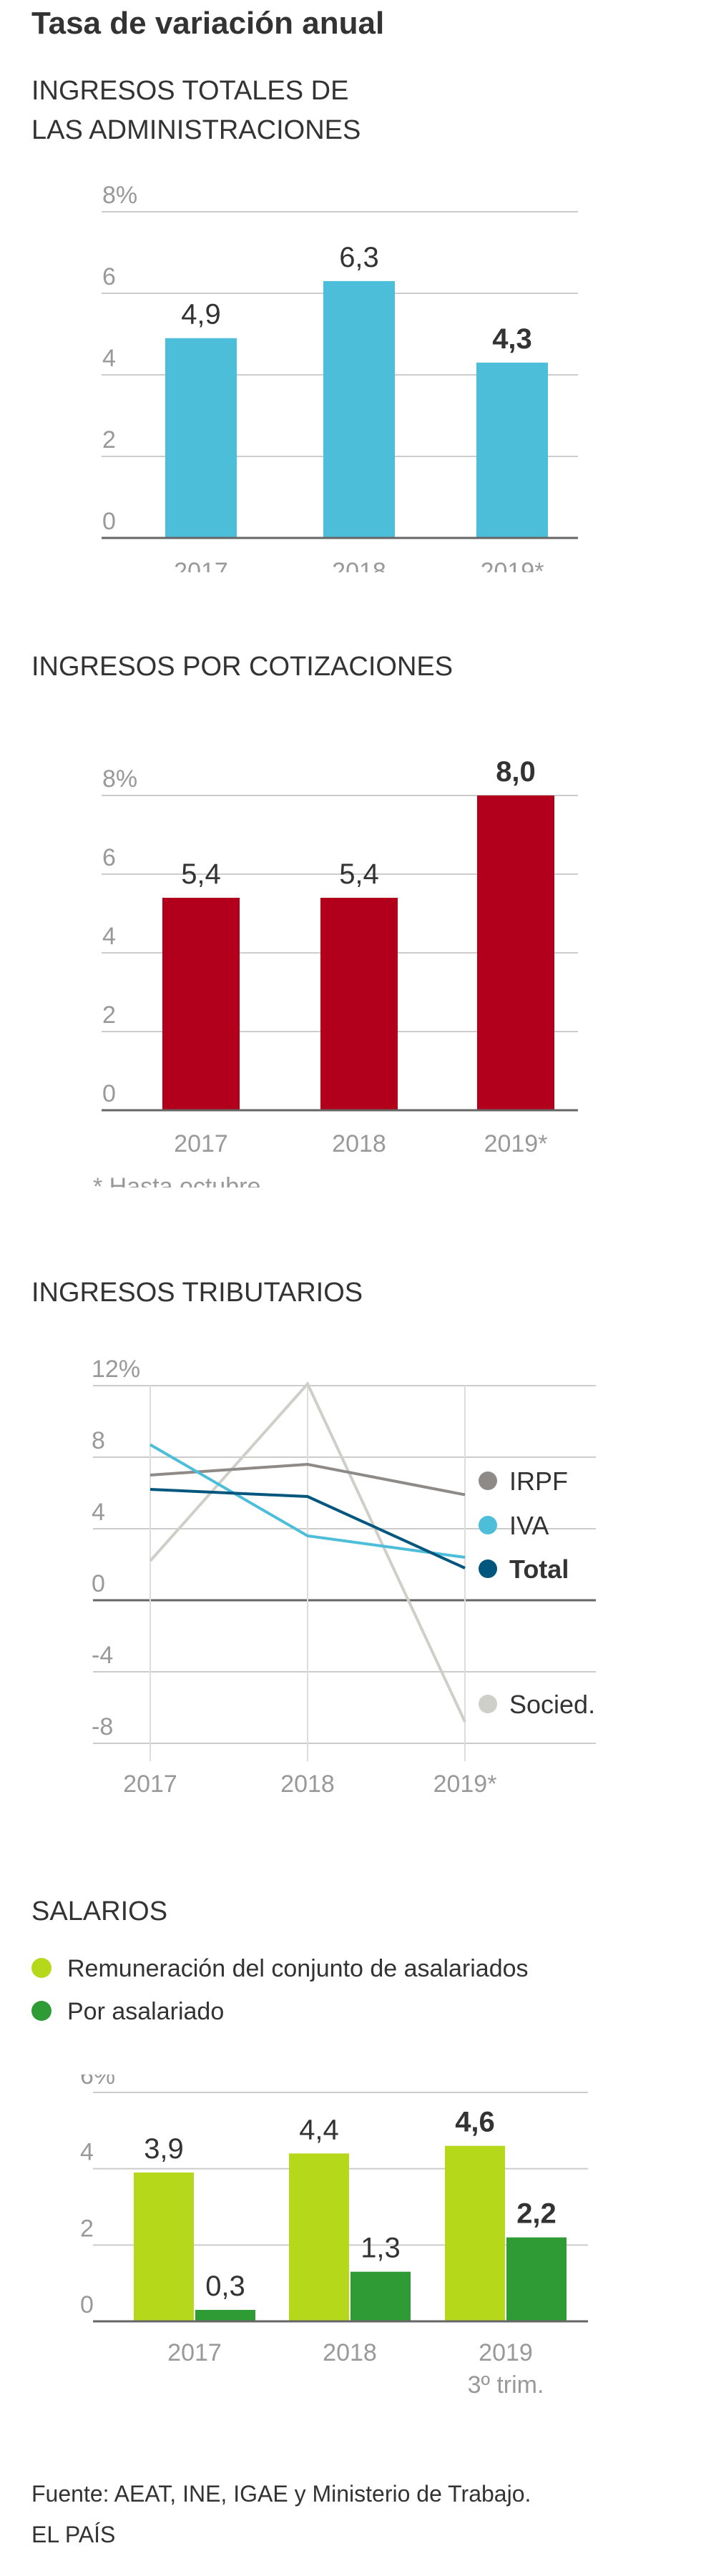 The image size is (701, 2576). Describe the element at coordinates (319, 2129) in the screenshot. I see `value-label: 4,4` at that location.